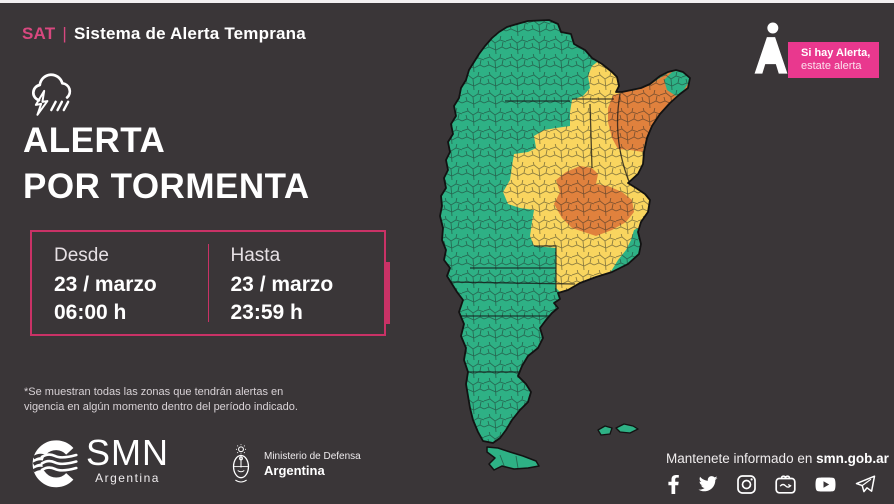 The width and height of the screenshot is (894, 504). I want to click on stay-informed-prefix: Mantenete informado en, so click(741, 458).